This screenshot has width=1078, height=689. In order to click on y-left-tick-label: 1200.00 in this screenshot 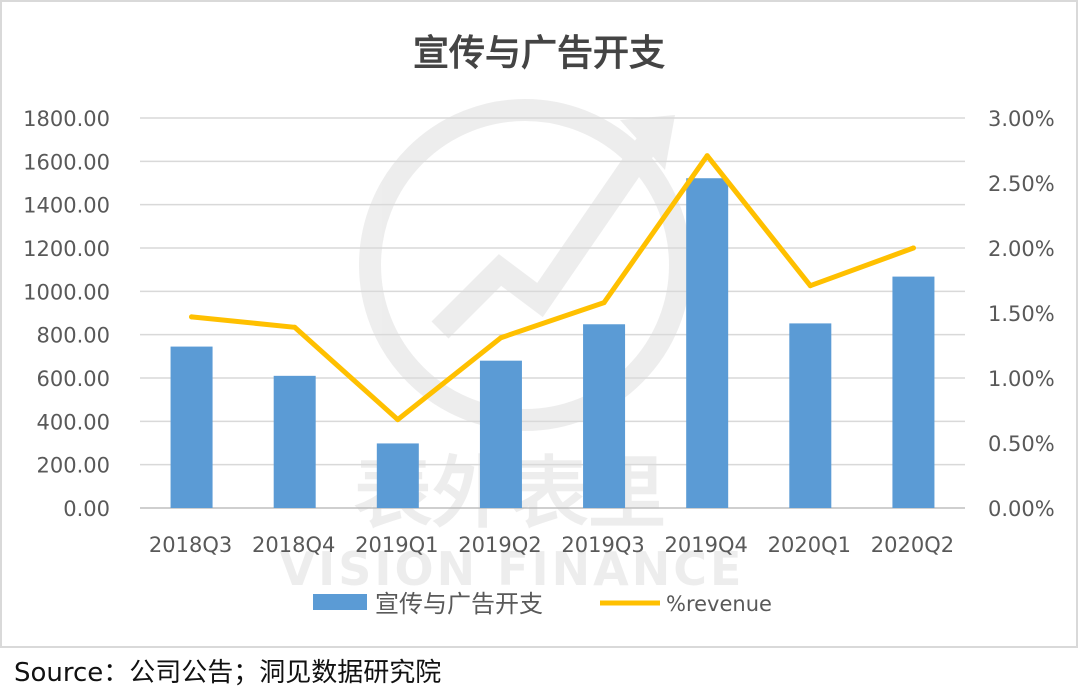, I will do `click(66, 249)`.